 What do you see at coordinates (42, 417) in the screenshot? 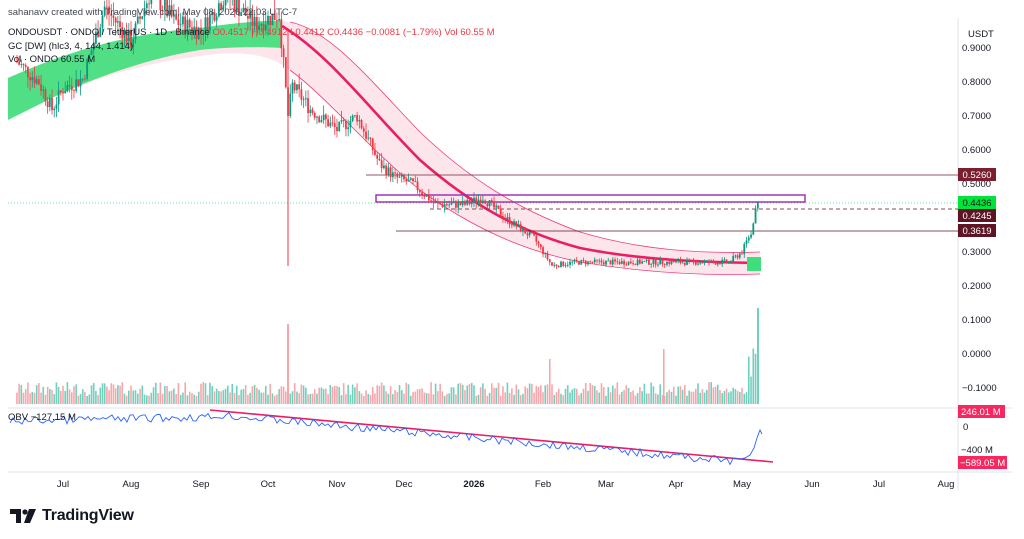
I see `indicator-obv: OBV −127.15 M` at bounding box center [42, 417].